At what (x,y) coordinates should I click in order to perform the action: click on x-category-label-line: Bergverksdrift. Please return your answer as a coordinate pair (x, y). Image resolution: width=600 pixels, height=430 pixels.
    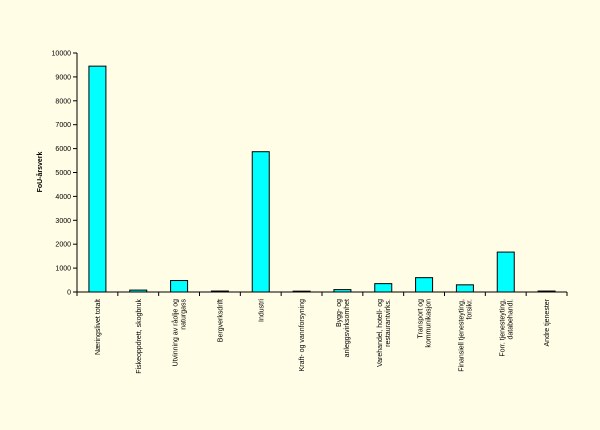
    Looking at the image, I should click on (220, 320).